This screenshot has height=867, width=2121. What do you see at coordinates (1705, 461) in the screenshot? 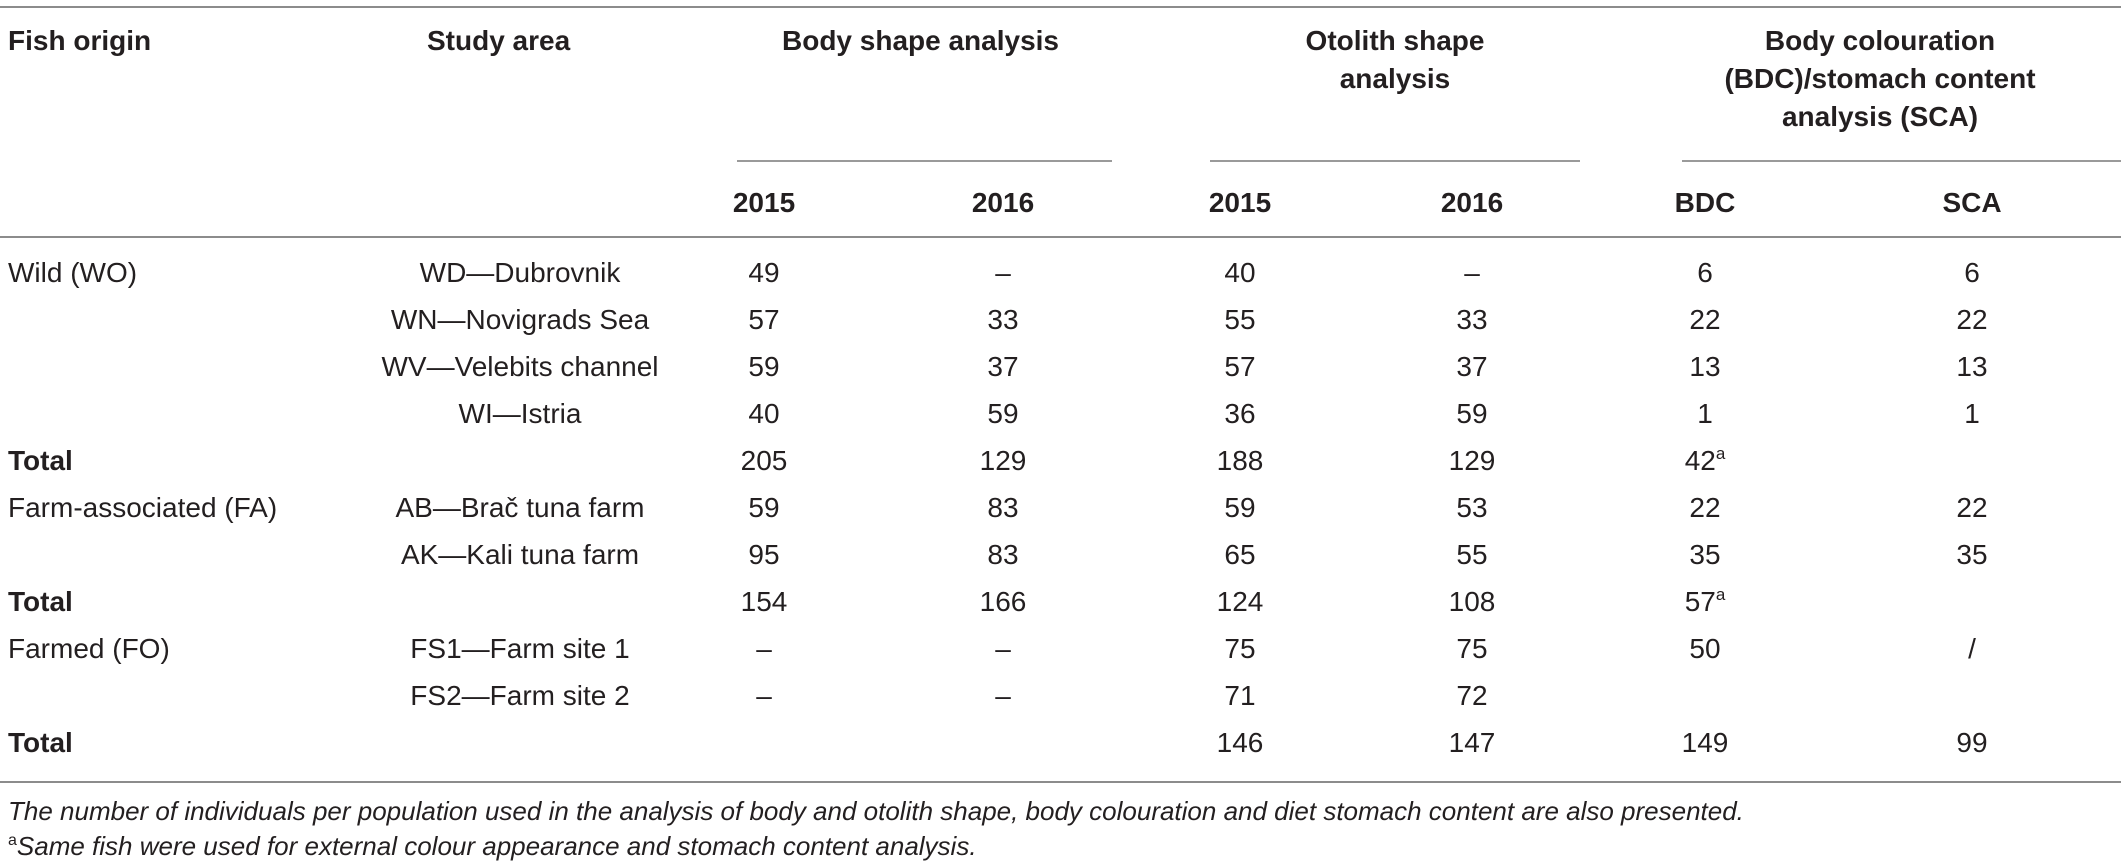
I see `cell-bdc: 42a` at bounding box center [1705, 461].